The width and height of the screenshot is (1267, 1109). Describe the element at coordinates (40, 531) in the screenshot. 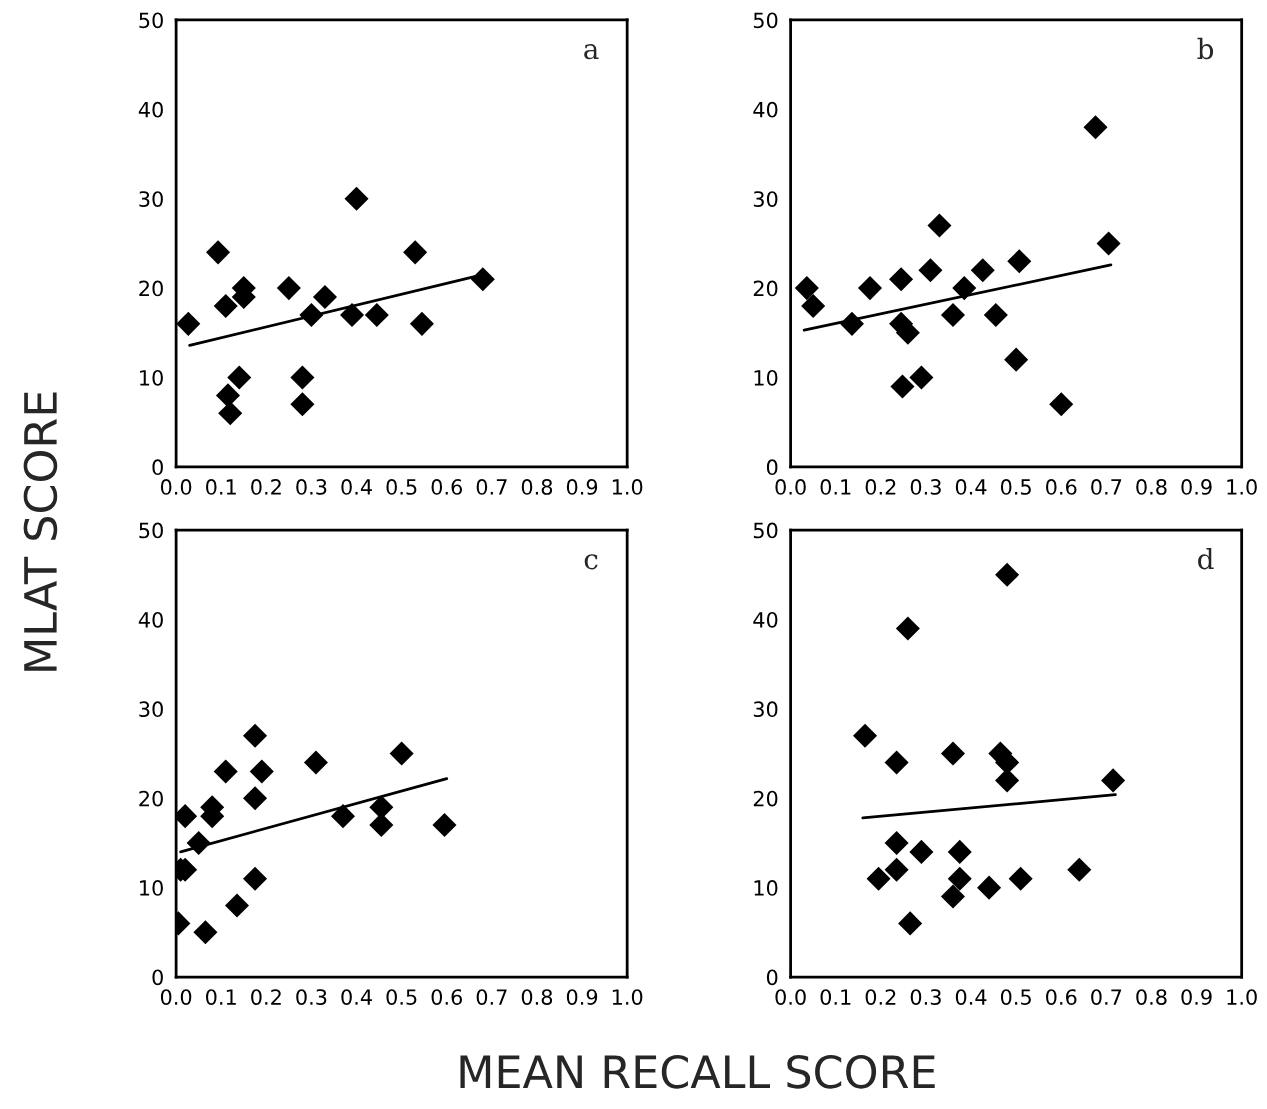

I see `y-axis-title: MLAT SCORE` at that location.